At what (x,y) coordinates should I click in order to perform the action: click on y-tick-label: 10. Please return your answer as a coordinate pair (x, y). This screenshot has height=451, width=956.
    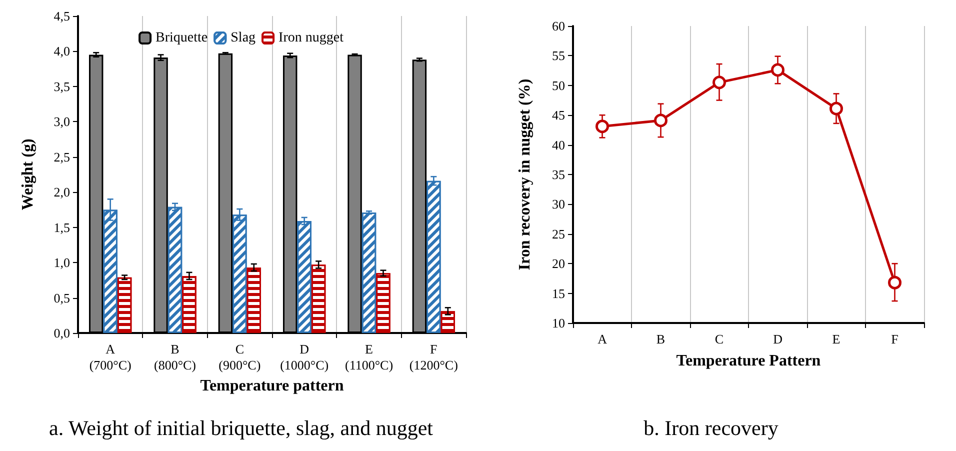
    Looking at the image, I should click on (558, 323).